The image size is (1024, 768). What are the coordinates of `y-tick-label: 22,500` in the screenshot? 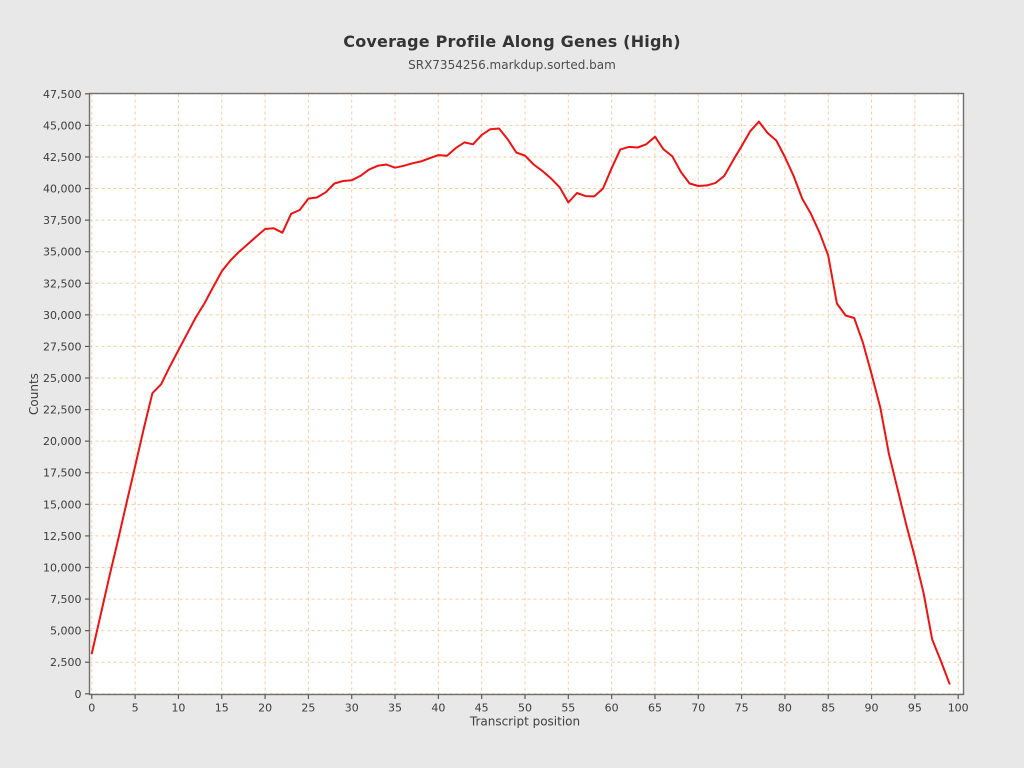 It's located at (62, 410).